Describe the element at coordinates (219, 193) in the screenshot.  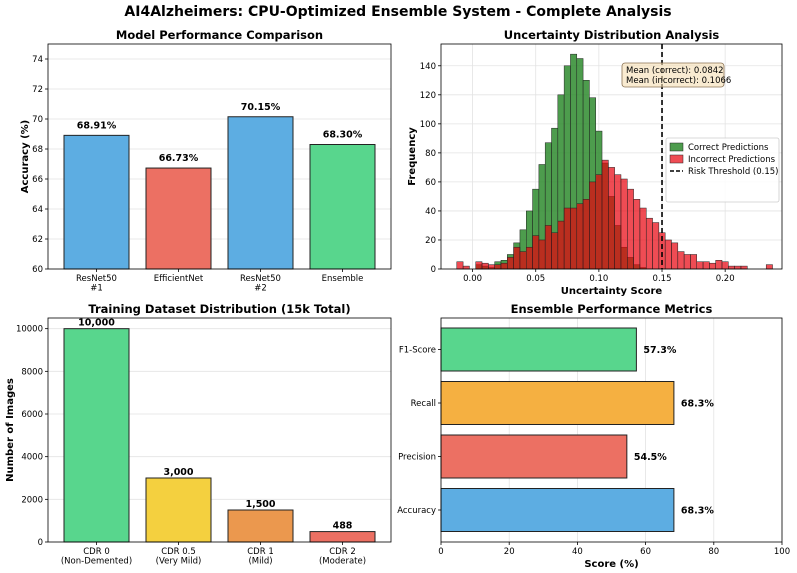
I see `p1-bars` at that location.